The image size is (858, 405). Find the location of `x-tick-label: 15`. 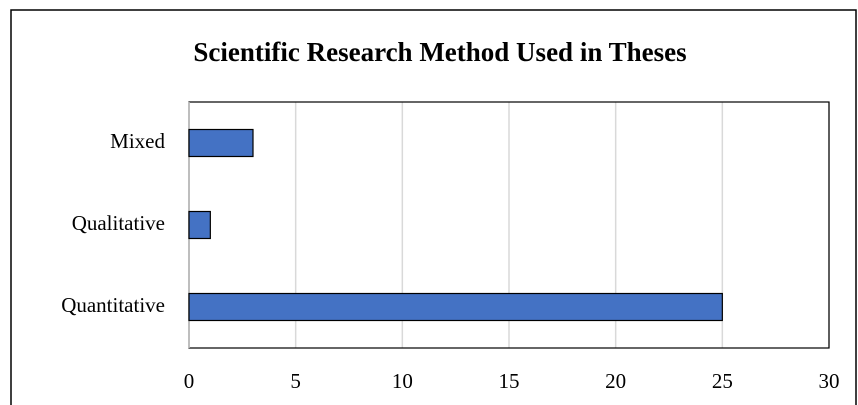

x-tick-label: 15 is located at coordinates (509, 381).